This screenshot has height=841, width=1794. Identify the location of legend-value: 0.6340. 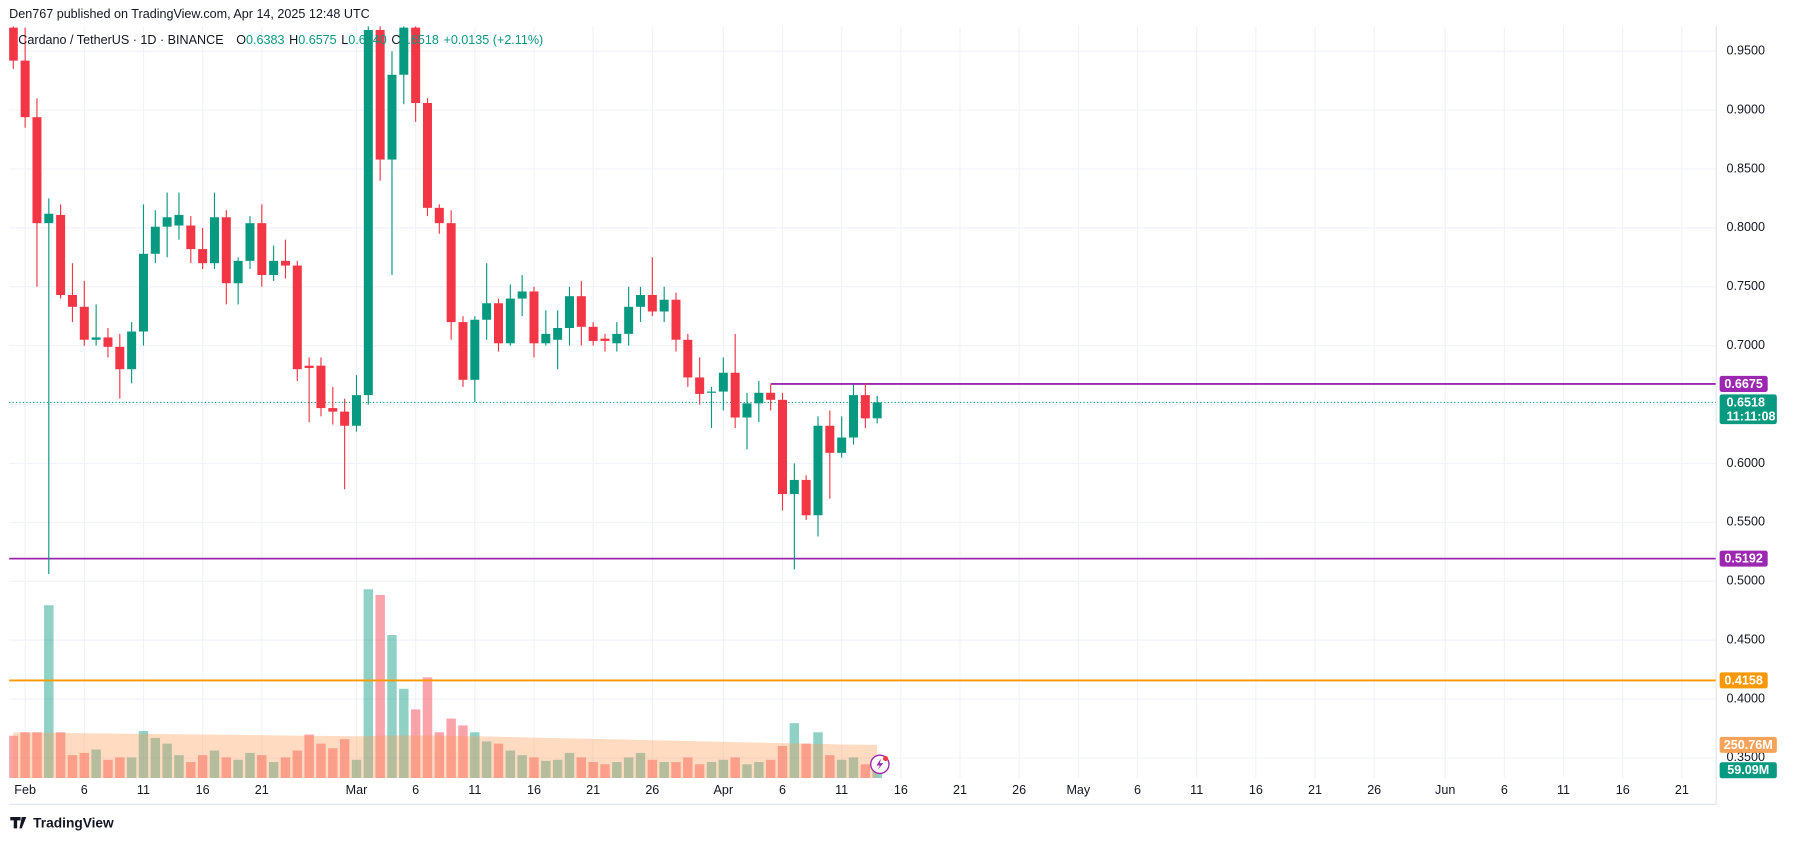
(367, 41).